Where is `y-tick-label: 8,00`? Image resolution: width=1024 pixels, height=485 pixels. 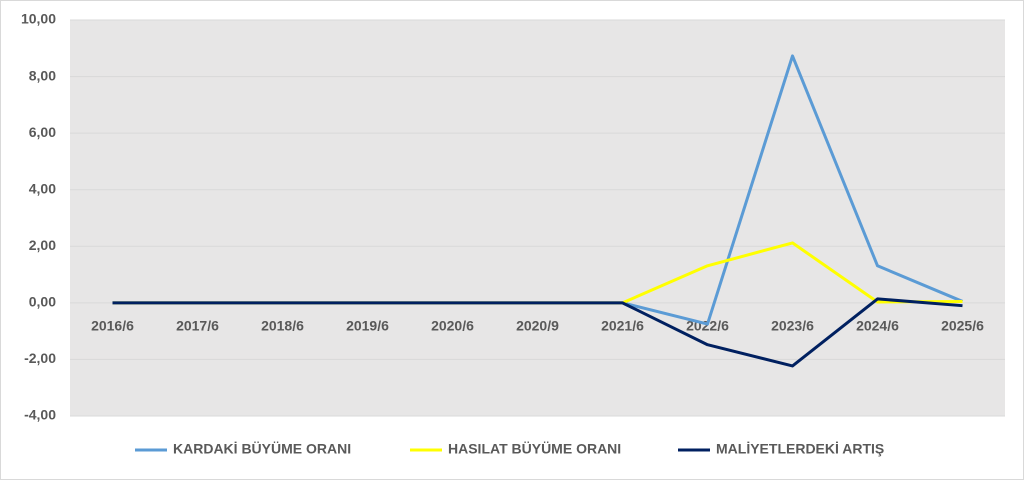
y-tick-label: 8,00 is located at coordinates (42, 75).